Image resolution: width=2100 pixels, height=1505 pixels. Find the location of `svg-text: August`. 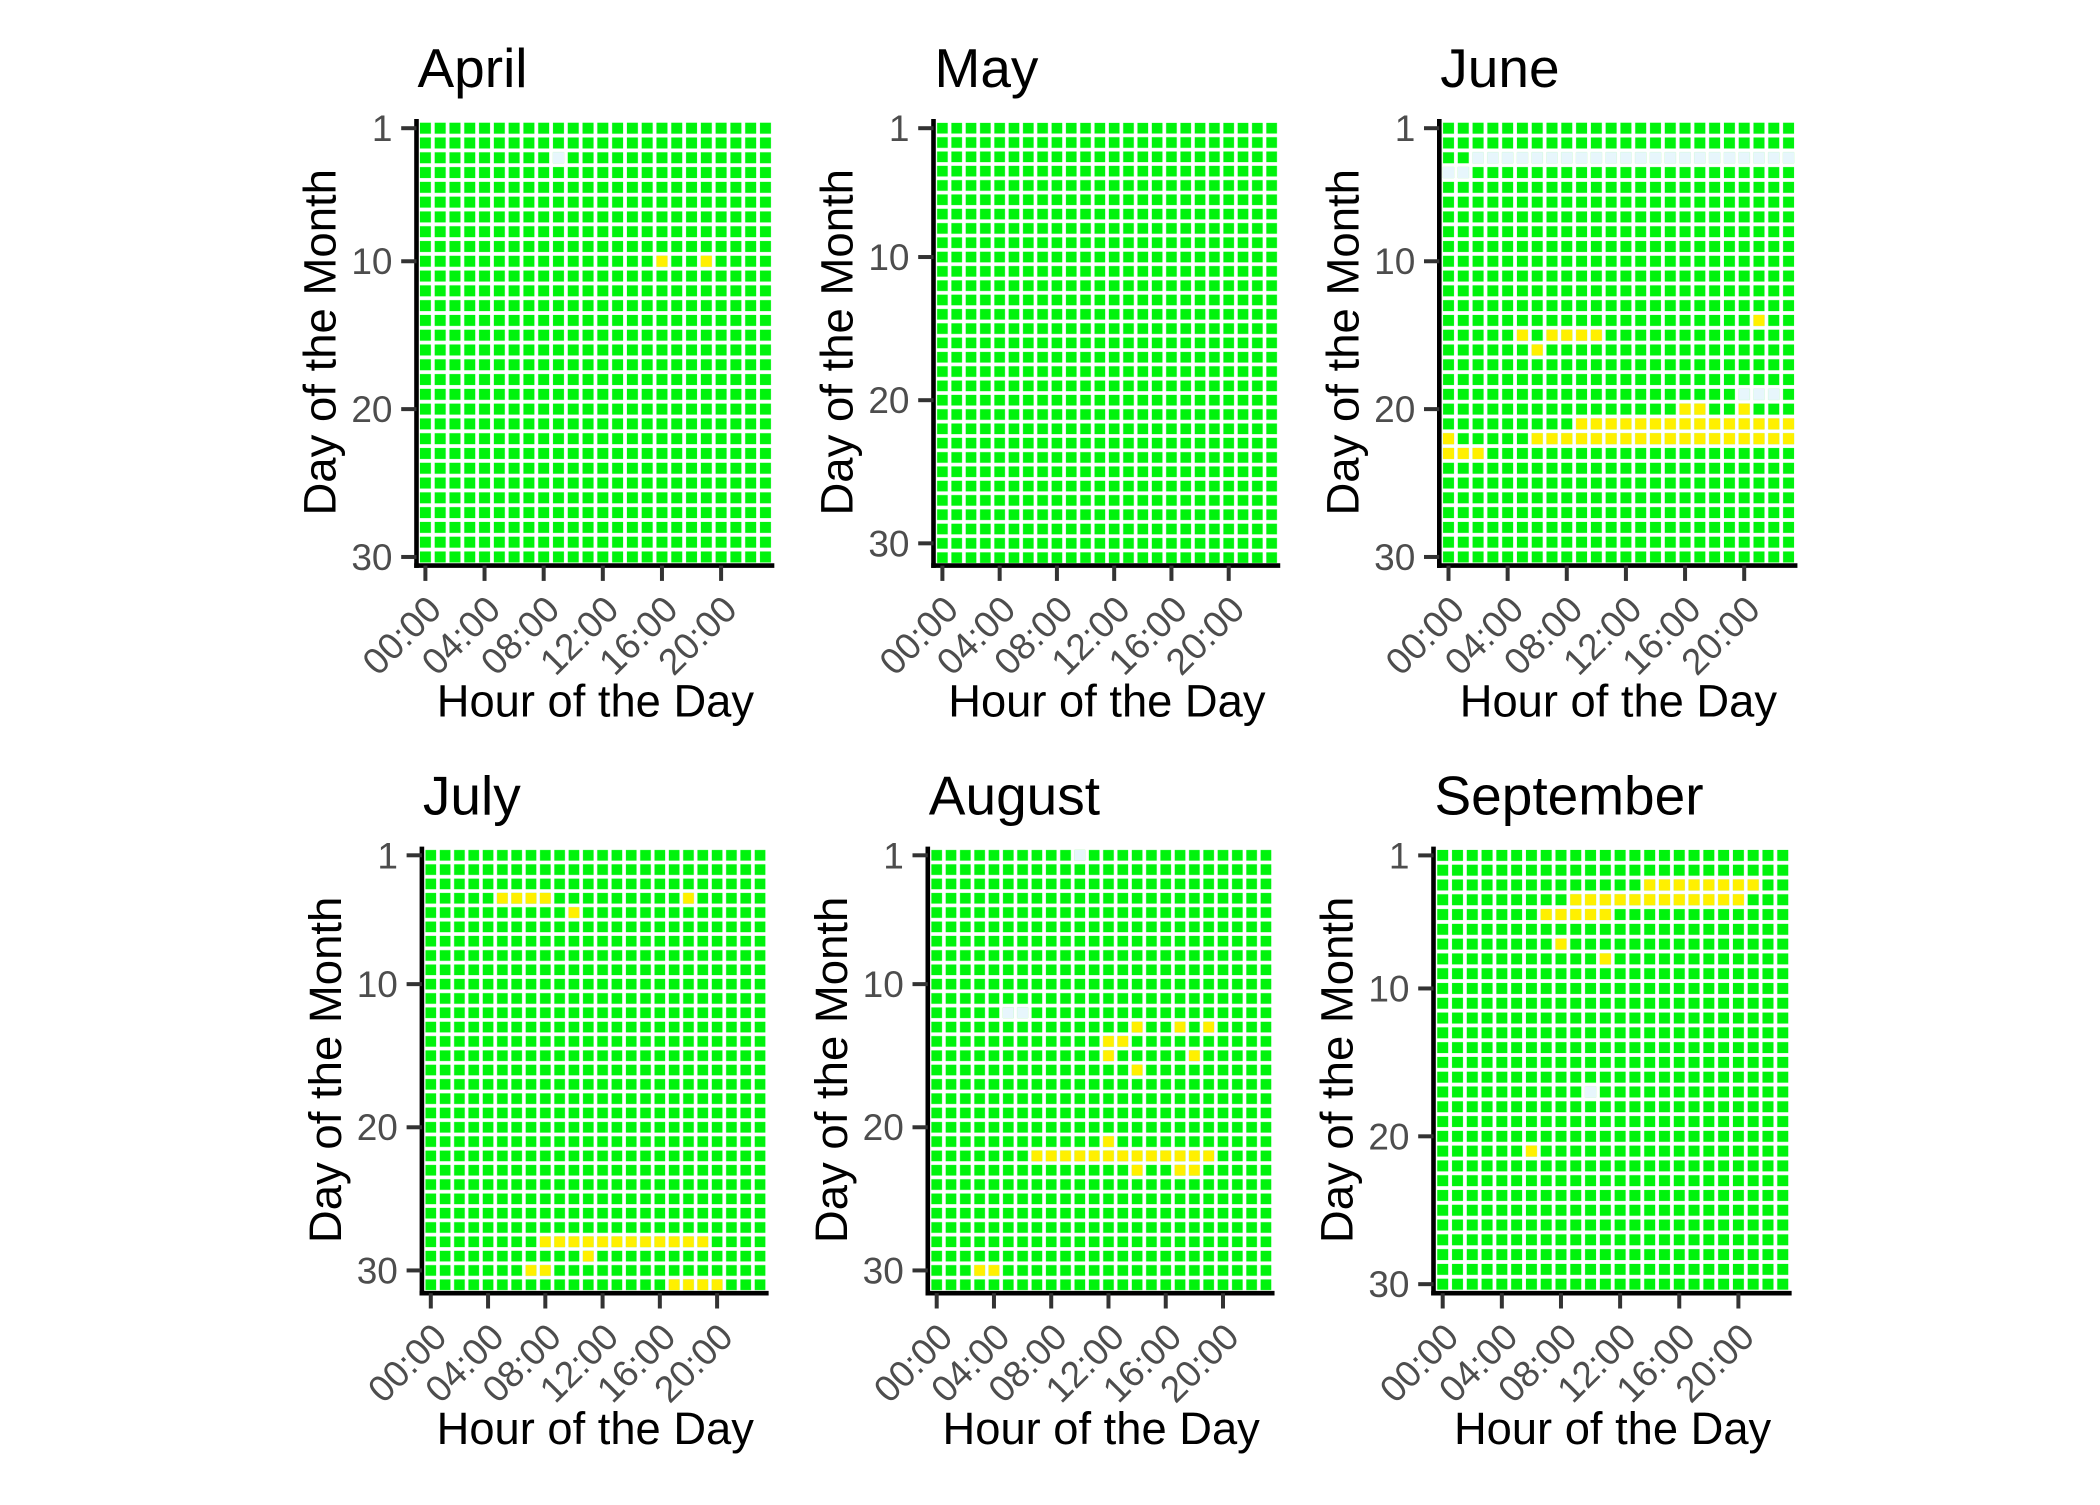

svg-text: August is located at coordinates (1014, 796).